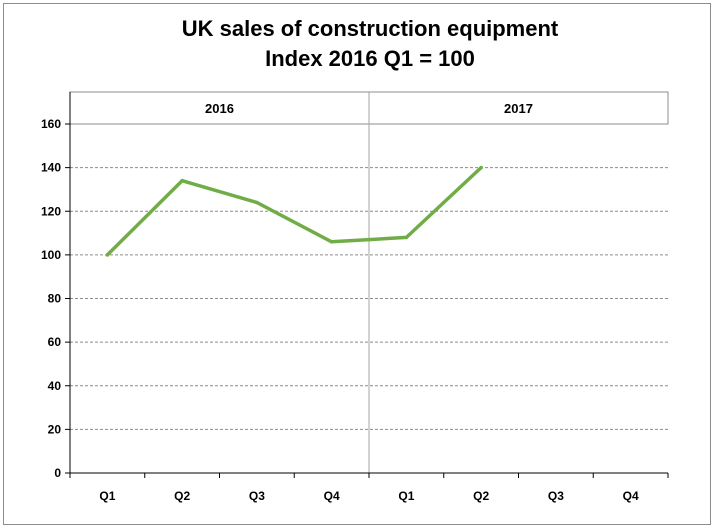  What do you see at coordinates (55, 299) in the screenshot?
I see `y-tick-label: 80` at bounding box center [55, 299].